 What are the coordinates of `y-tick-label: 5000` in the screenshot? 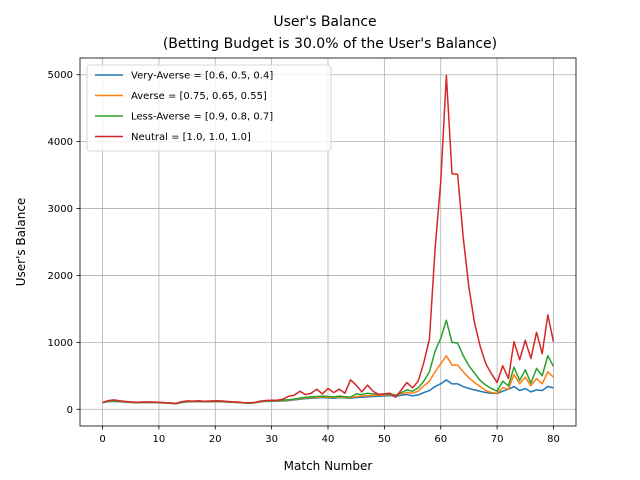 It's located at (60, 75).